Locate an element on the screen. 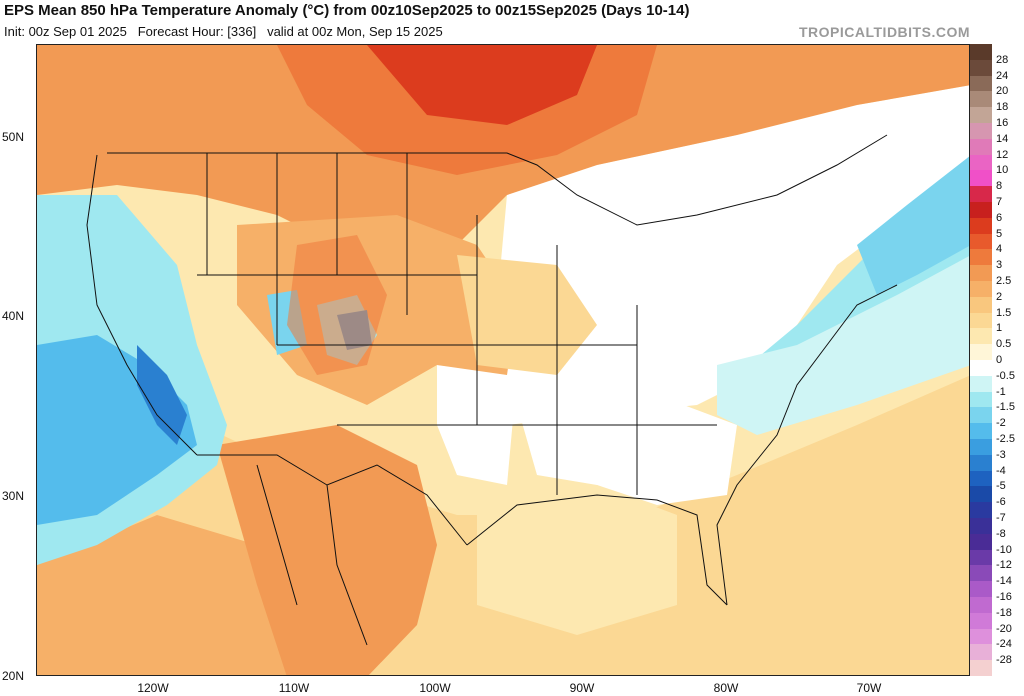  lon-label-90w: 90W is located at coordinates (582, 688).